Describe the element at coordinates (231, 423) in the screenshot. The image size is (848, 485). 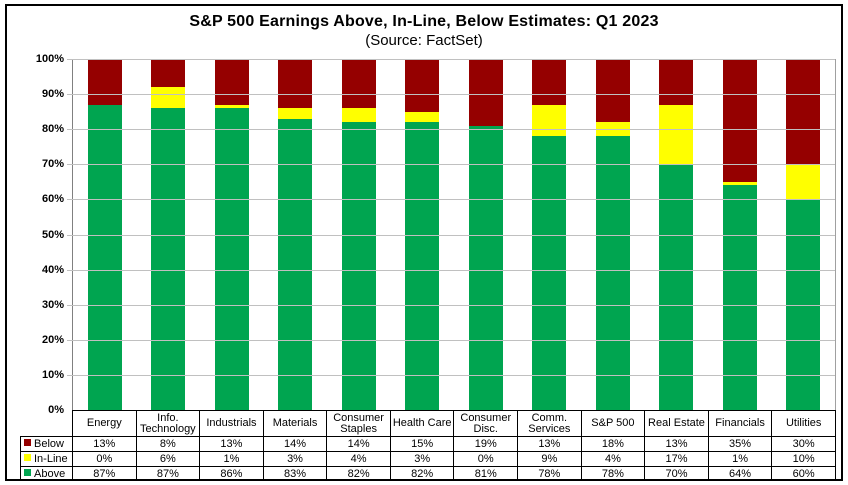
I see `column-header-industrials: Industrials` at that location.